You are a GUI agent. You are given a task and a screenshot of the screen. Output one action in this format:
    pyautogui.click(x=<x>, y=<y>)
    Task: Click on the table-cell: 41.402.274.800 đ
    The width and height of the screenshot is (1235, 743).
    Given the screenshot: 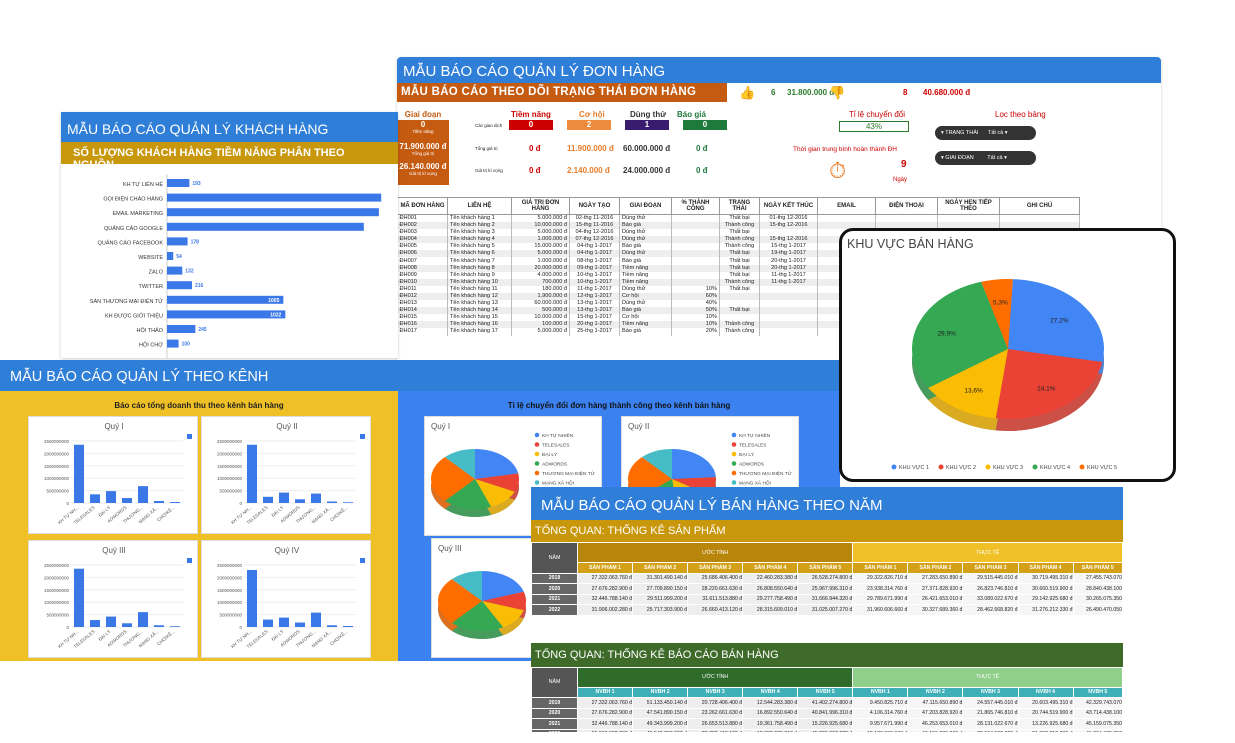 What is the action you would take?
    pyautogui.click(x=825, y=703)
    